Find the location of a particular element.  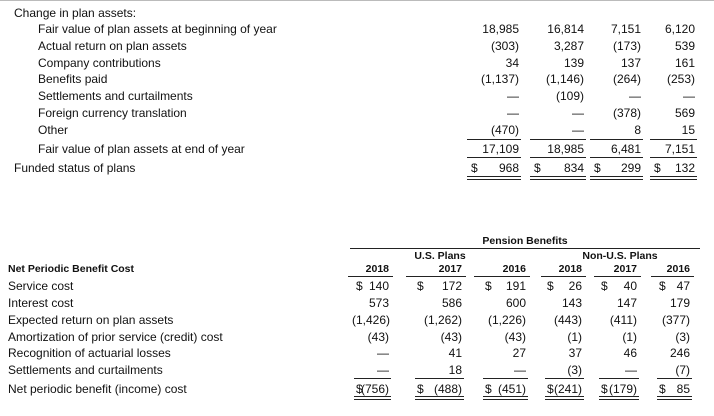

cell-value: (109) is located at coordinates (569, 96).